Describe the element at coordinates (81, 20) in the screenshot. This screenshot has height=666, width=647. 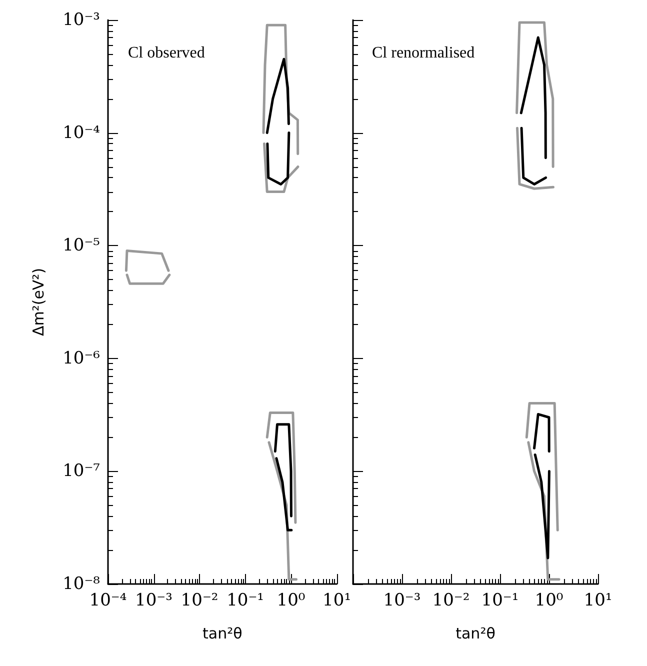
I see `y-tick-label: 10⁻³` at that location.